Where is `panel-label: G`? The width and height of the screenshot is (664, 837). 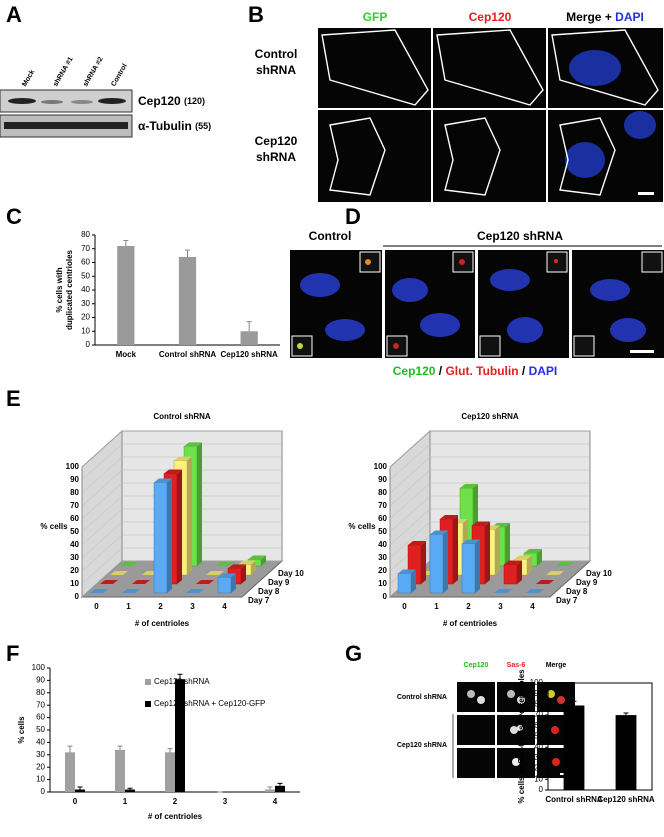 panel-label: G is located at coordinates (353, 653).